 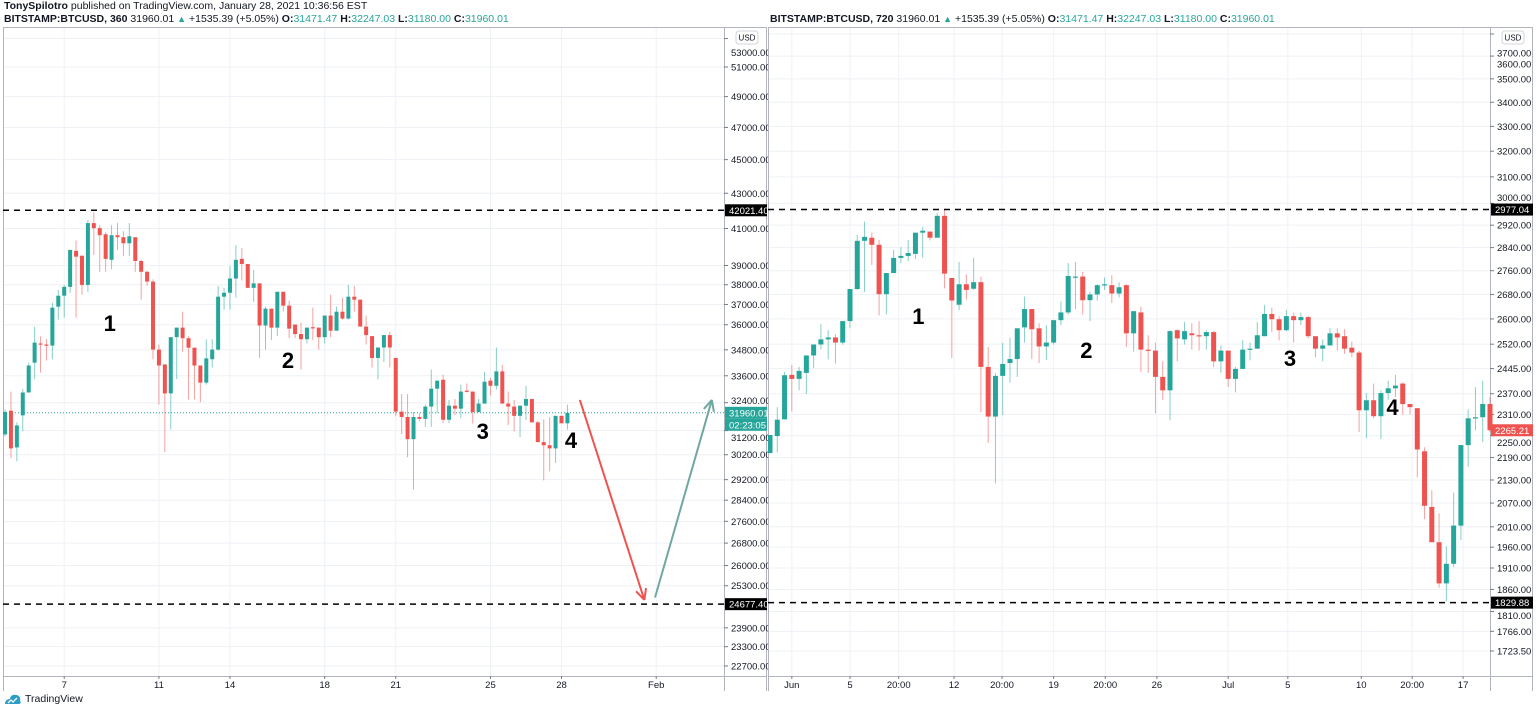 I want to click on currency-badge-bg, so click(x=1513, y=37).